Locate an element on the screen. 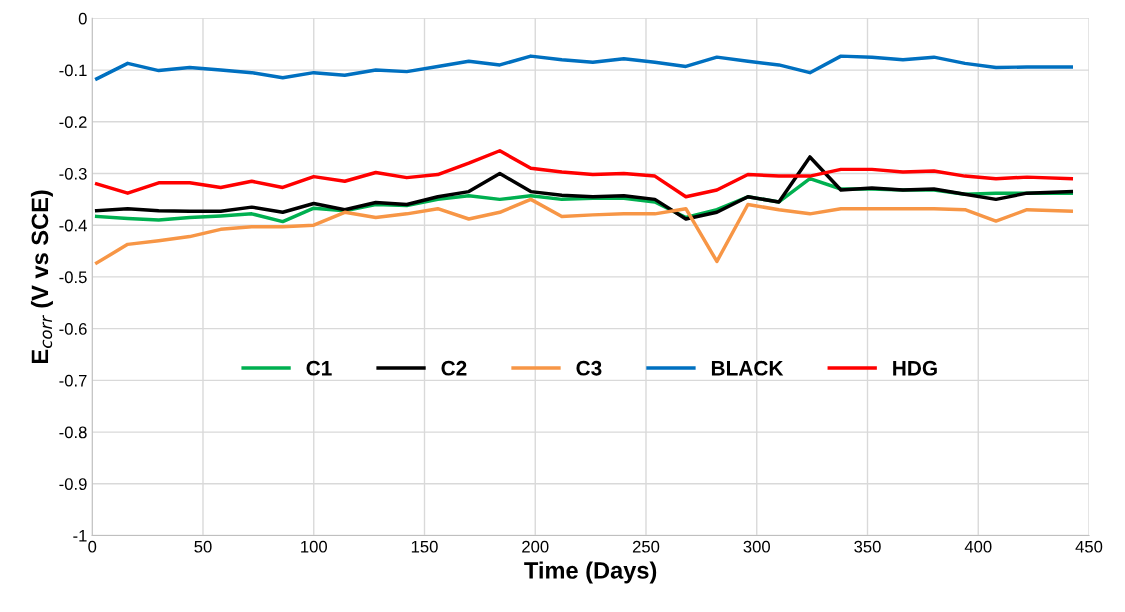  x-tick-label: 350 is located at coordinates (867, 546).